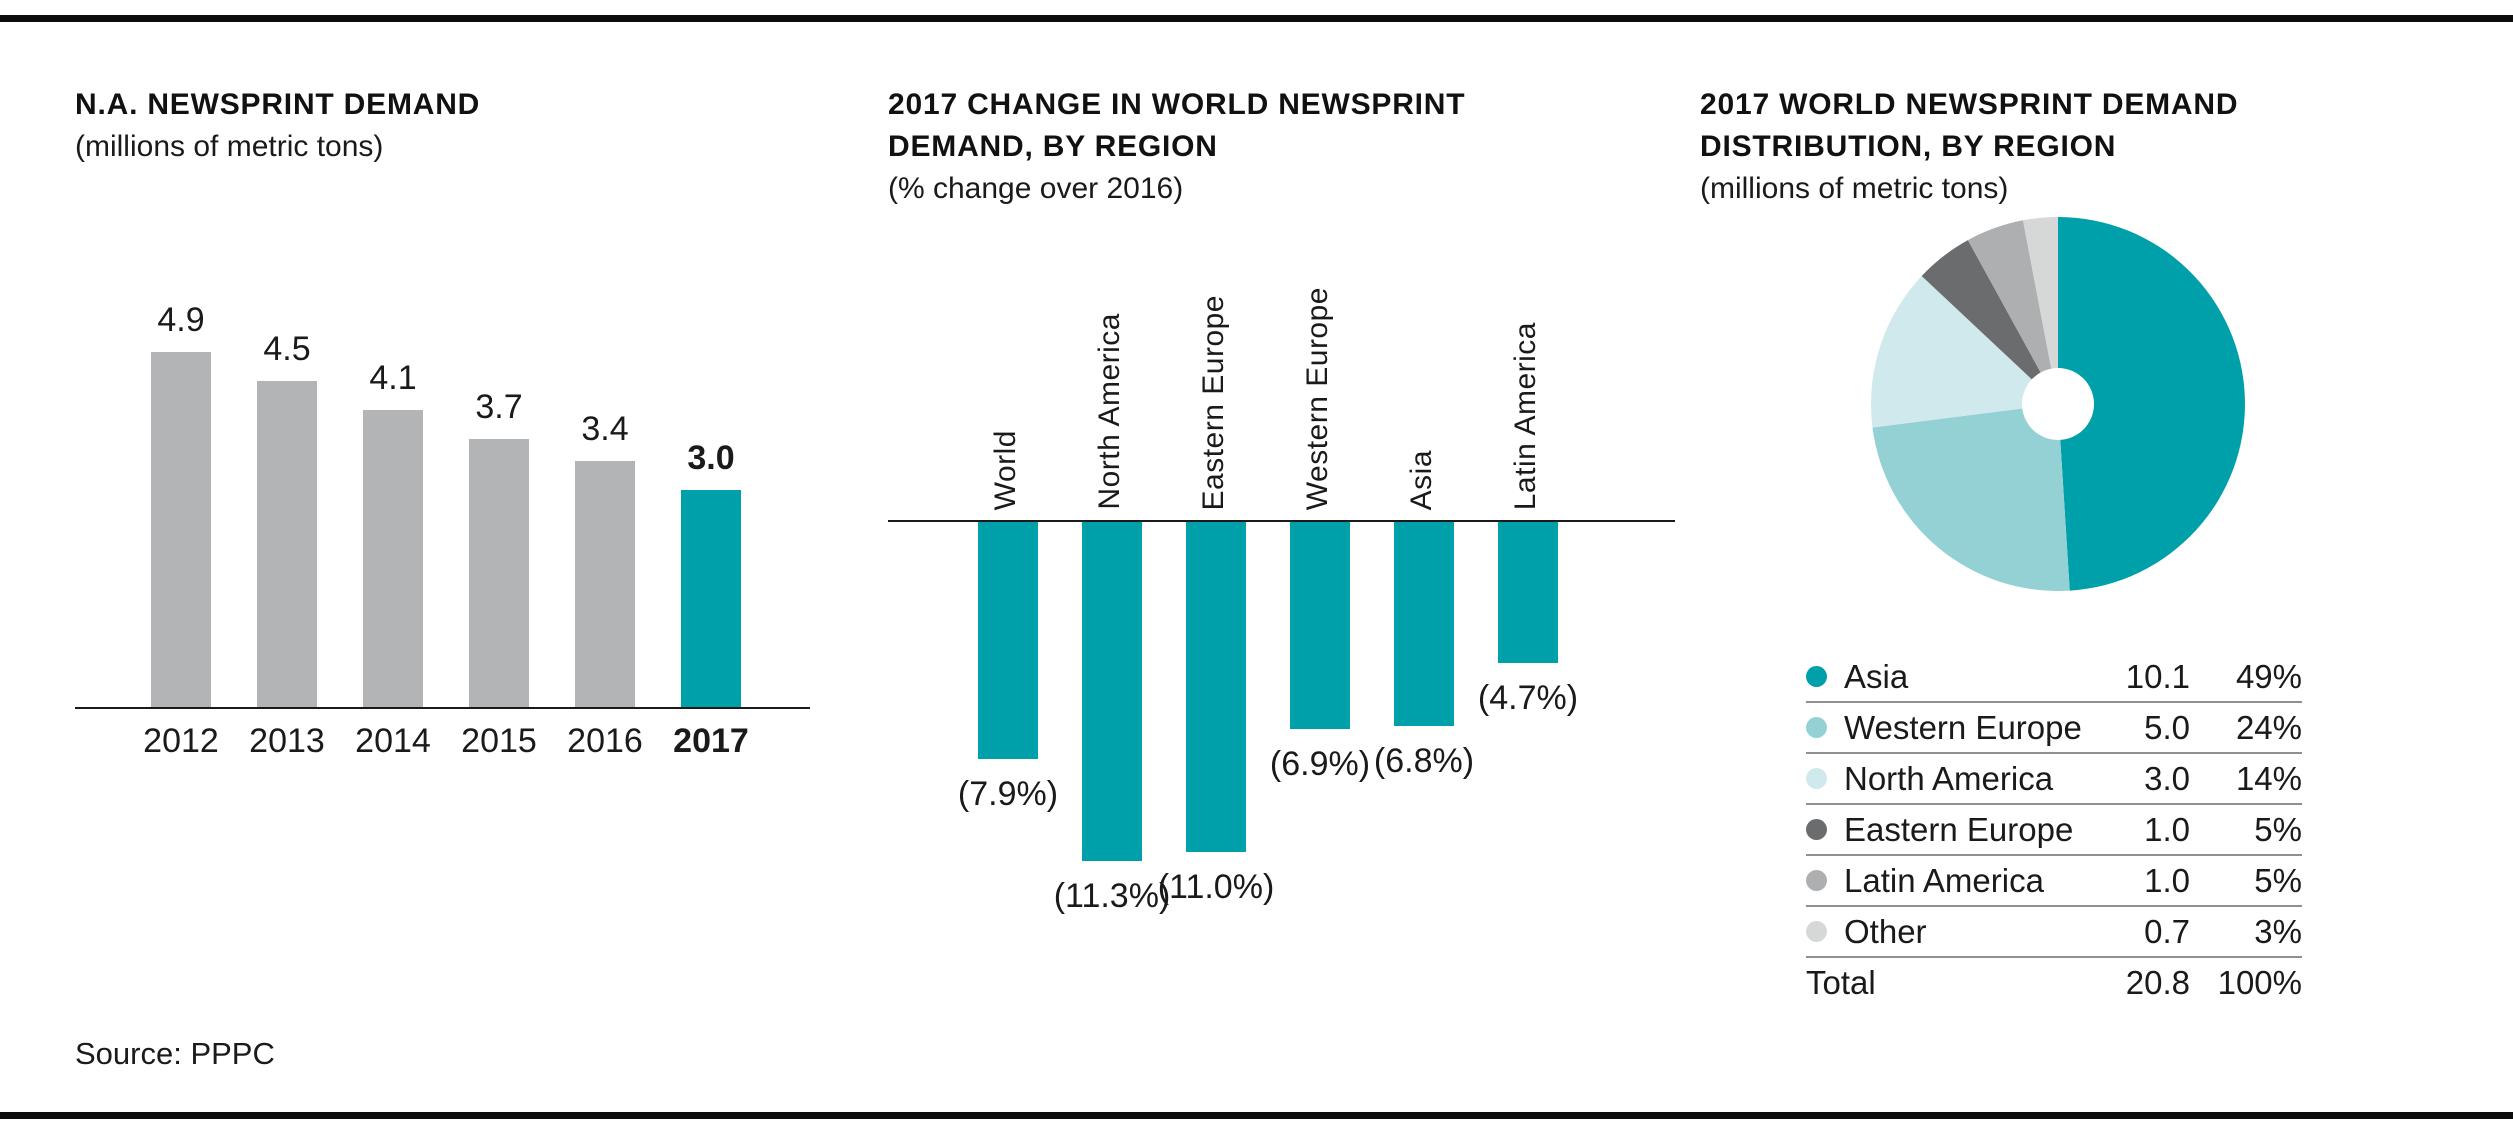 This screenshot has height=1141, width=2513. What do you see at coordinates (1216, 687) in the screenshot?
I see `change-bar-eastern-europe` at bounding box center [1216, 687].